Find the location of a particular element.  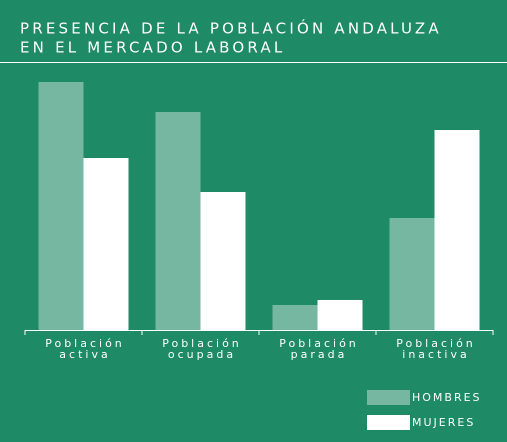

x-tick-label: inactiva is located at coordinates (435, 354).